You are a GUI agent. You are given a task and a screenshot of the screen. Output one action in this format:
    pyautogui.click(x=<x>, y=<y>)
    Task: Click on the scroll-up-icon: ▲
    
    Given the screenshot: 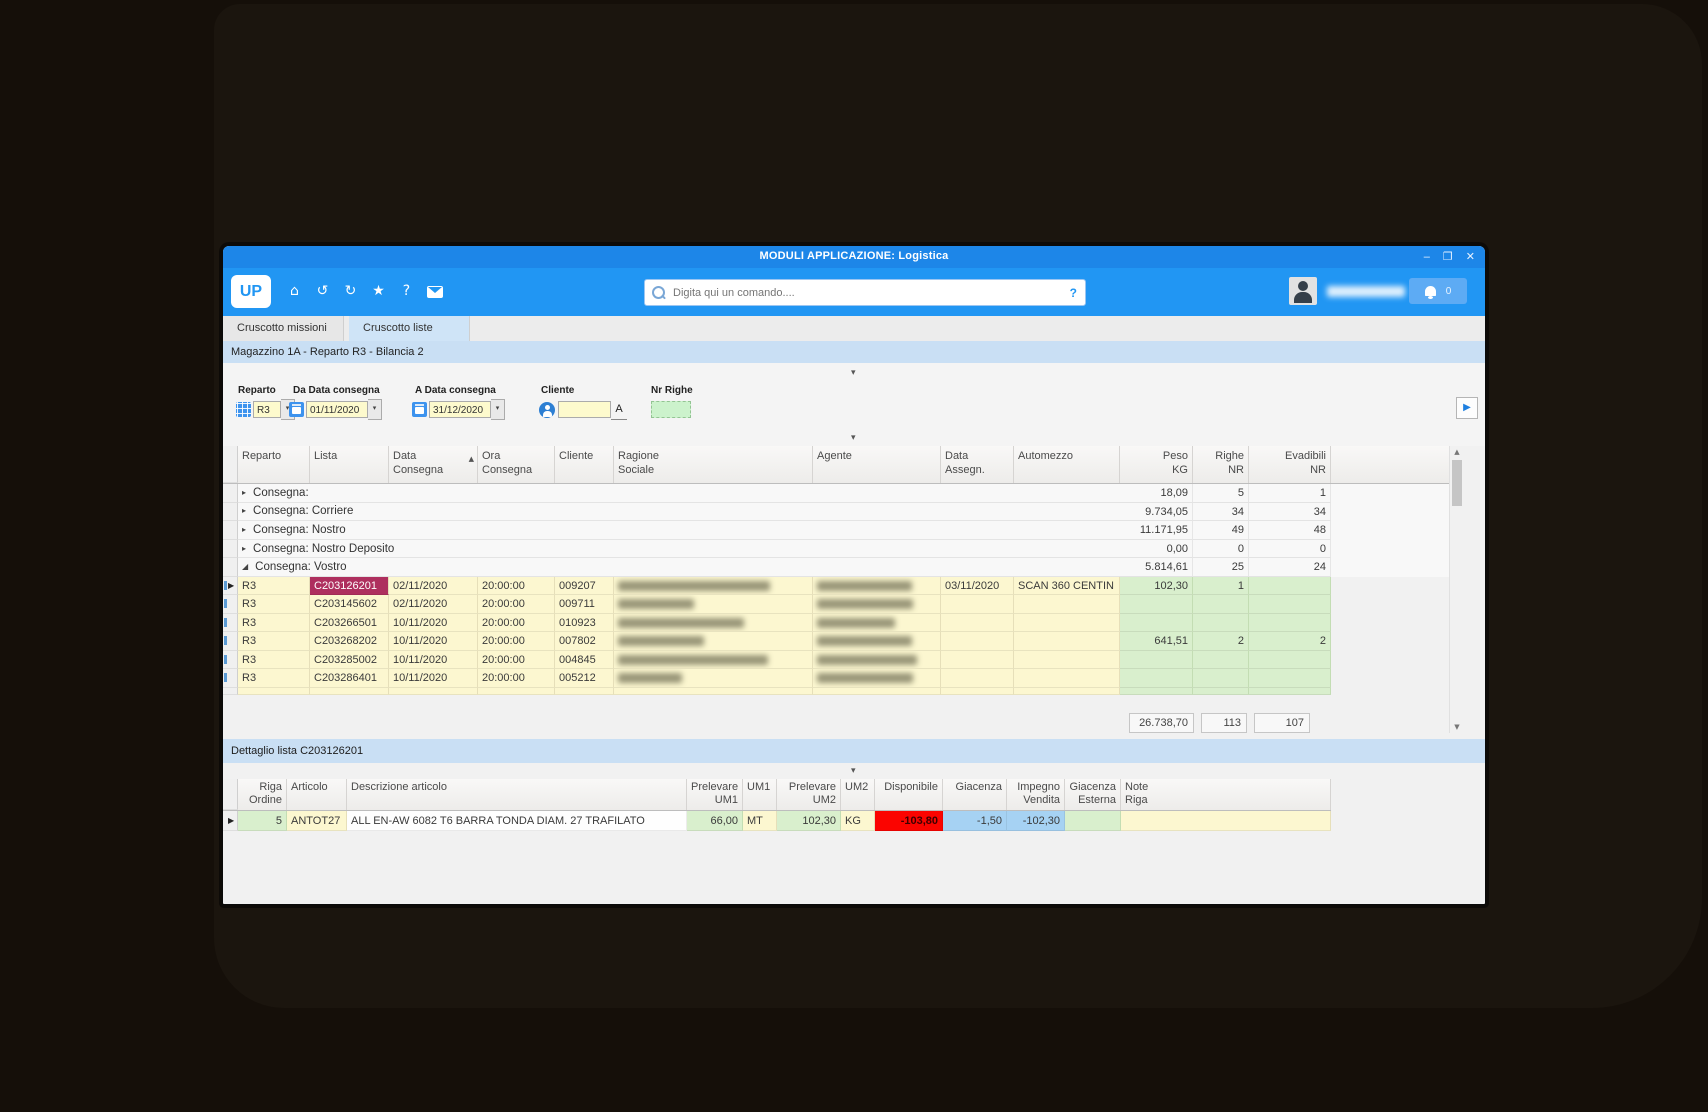 What is the action you would take?
    pyautogui.click(x=1457, y=452)
    